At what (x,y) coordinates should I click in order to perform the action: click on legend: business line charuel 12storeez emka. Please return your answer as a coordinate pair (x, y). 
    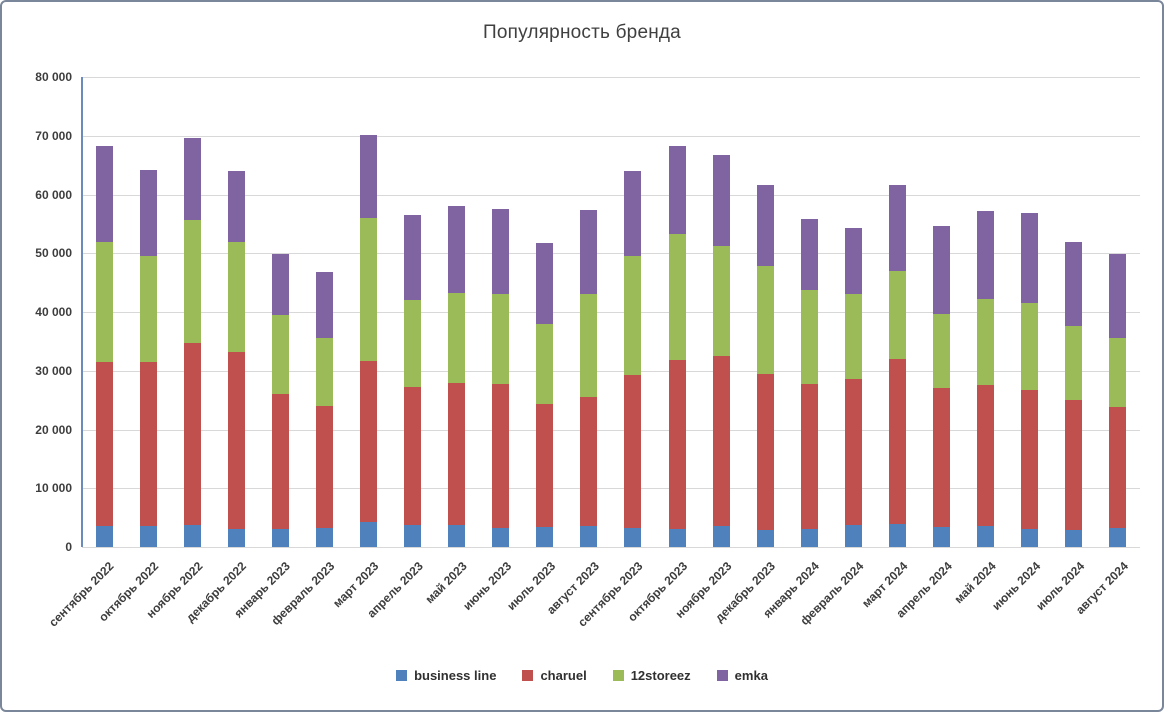
    Looking at the image, I should click on (582, 675).